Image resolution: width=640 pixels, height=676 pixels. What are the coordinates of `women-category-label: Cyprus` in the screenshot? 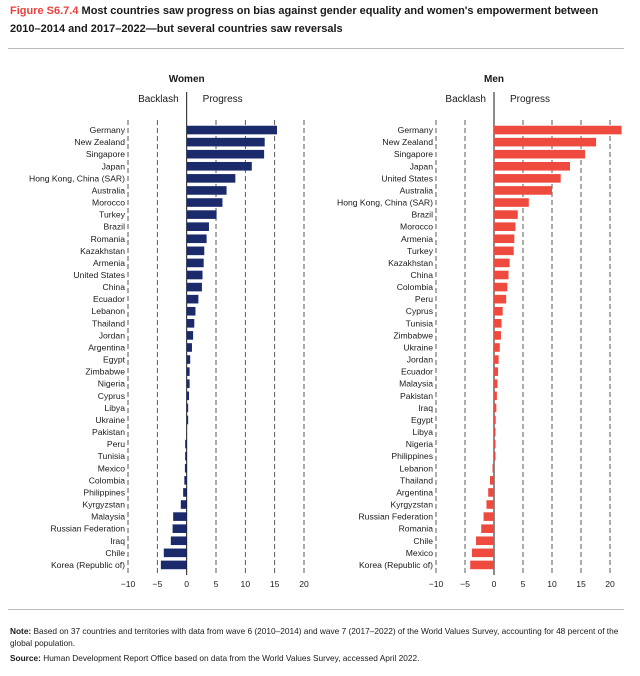 It's located at (111, 396).